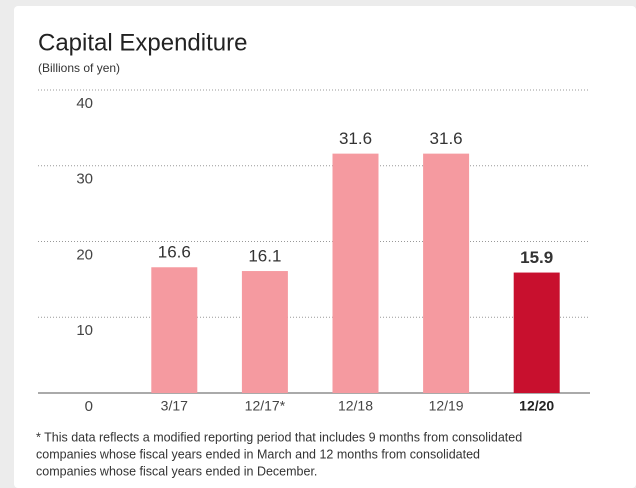  What do you see at coordinates (84, 330) in the screenshot?
I see `y-tick-label: 10` at bounding box center [84, 330].